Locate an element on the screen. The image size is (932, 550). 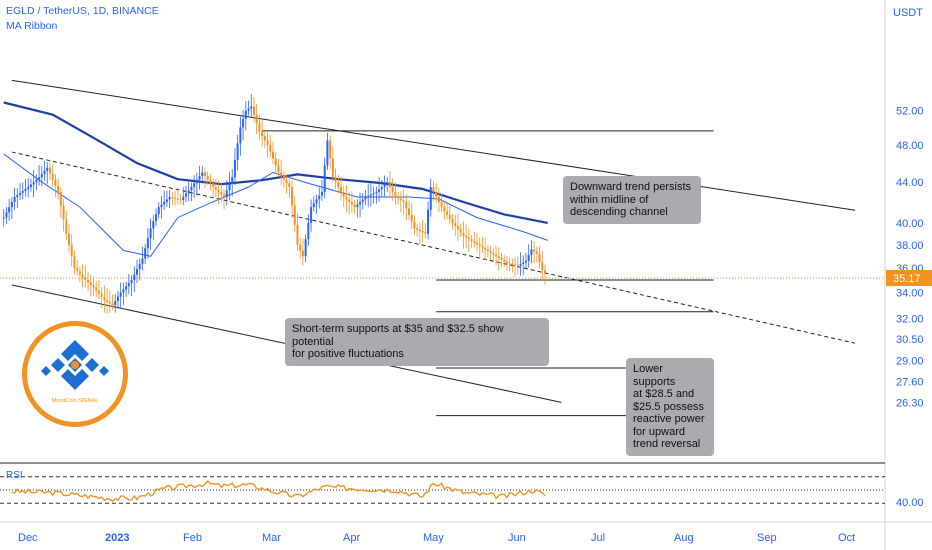
time-tick-label: Apr is located at coordinates (351, 538).